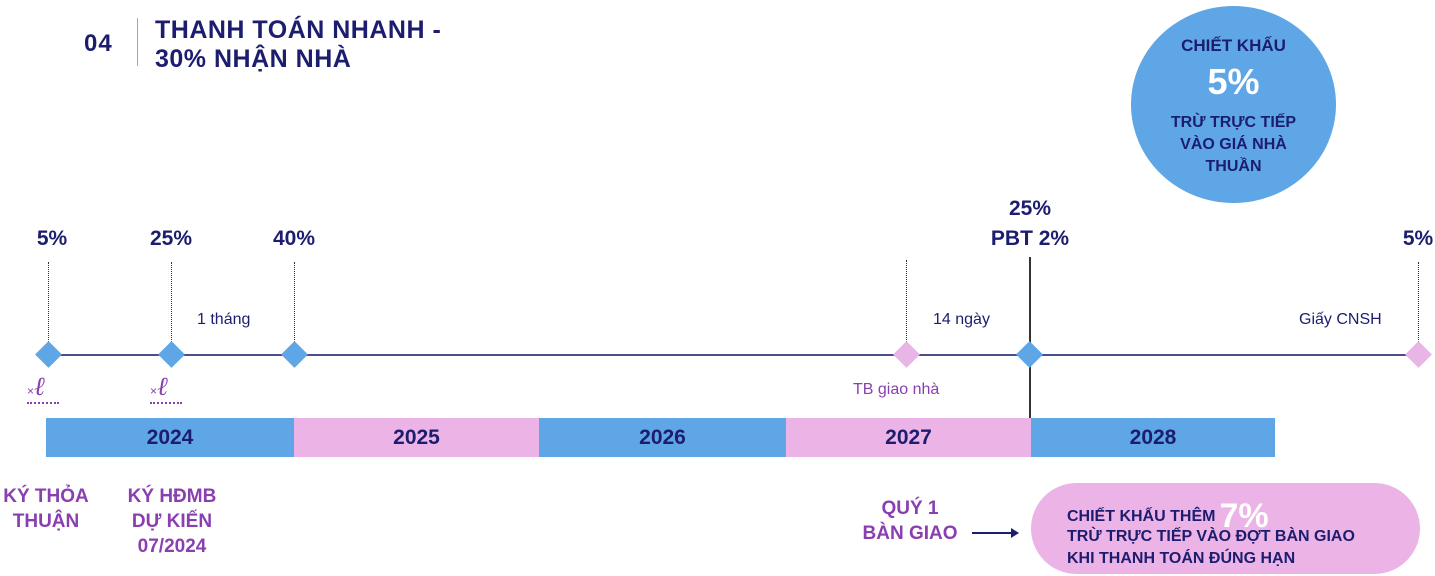 The image size is (1435, 576). Describe the element at coordinates (171, 354) in the screenshot. I see `milestone-2-marker` at that location.